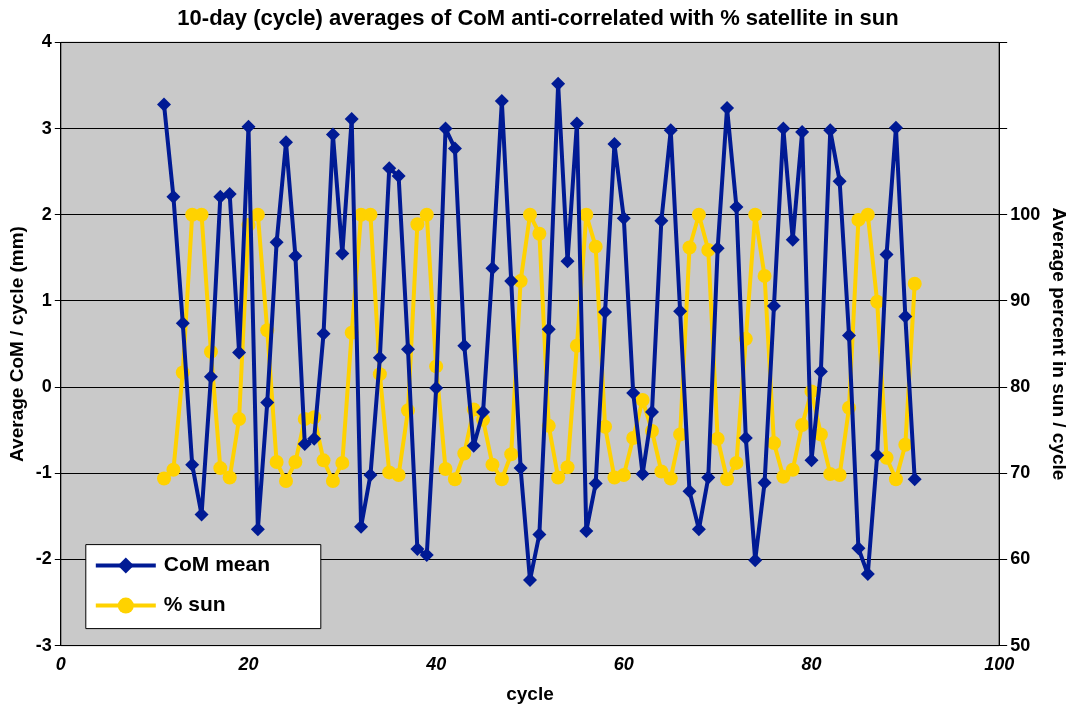 This screenshot has height=710, width=1078. What do you see at coordinates (1020, 299) in the screenshot?
I see `y2-tick-label: 90` at bounding box center [1020, 299].